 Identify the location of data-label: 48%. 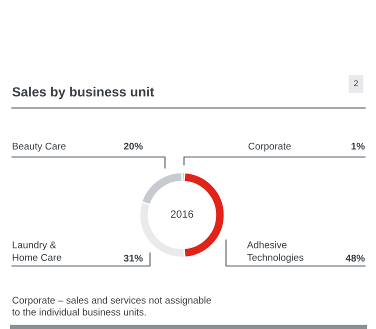
(355, 258).